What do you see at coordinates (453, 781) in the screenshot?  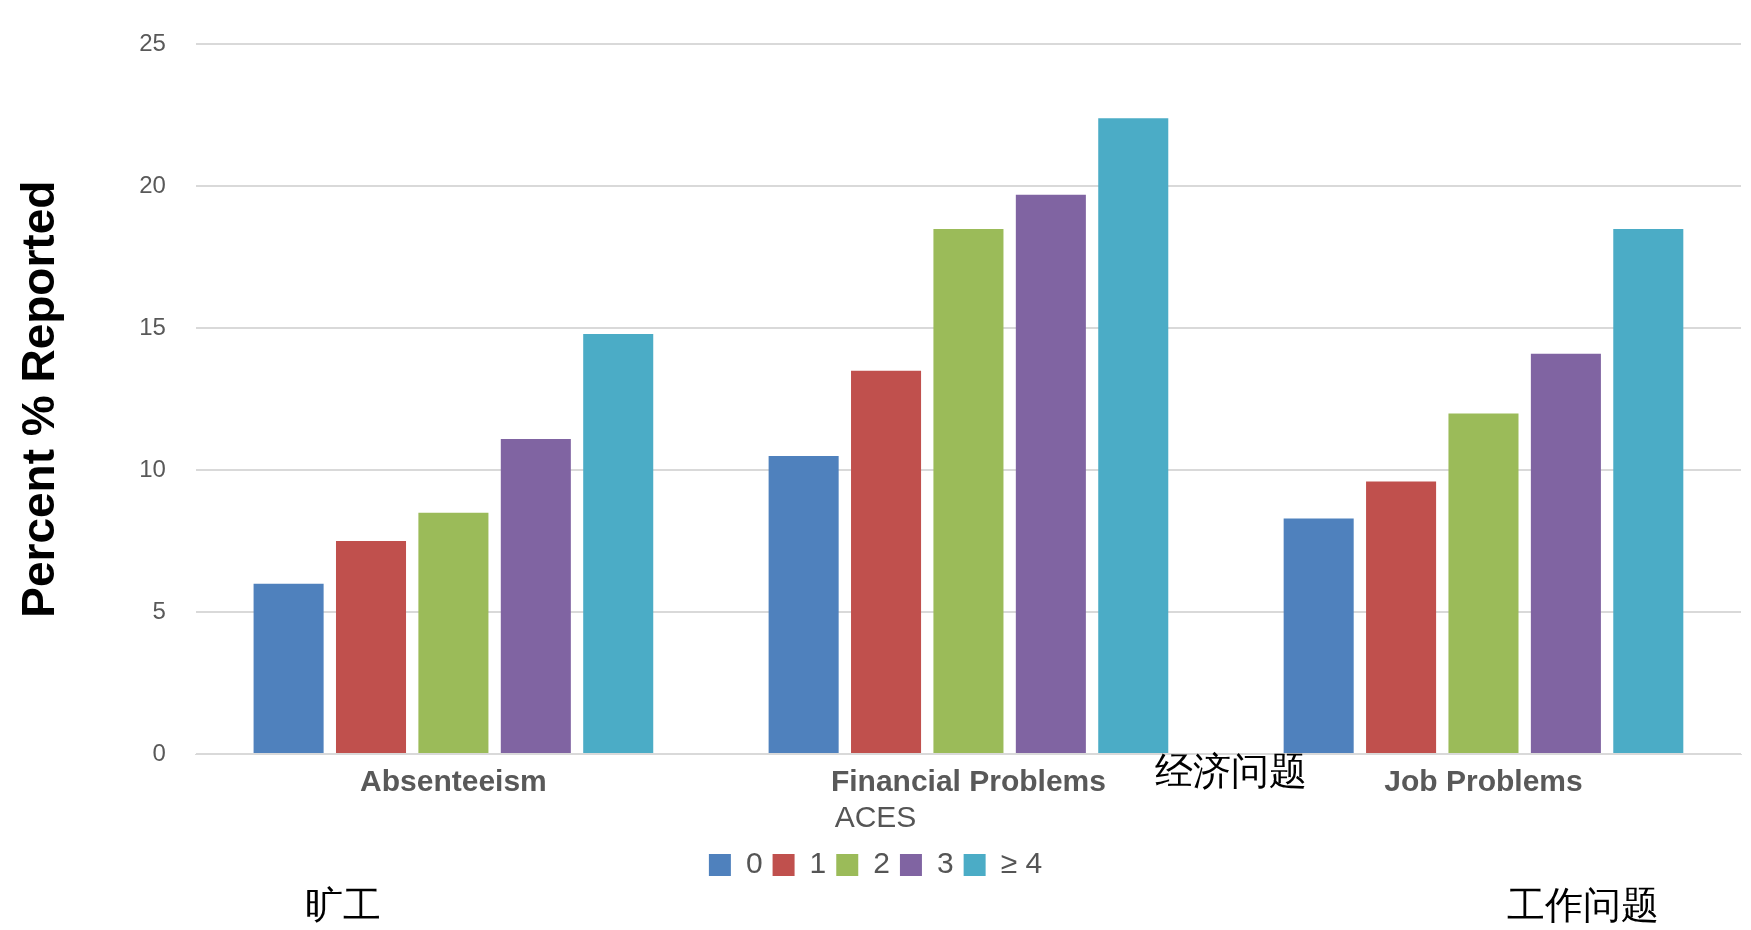 I see `x-tick-label: Absenteeism` at bounding box center [453, 781].